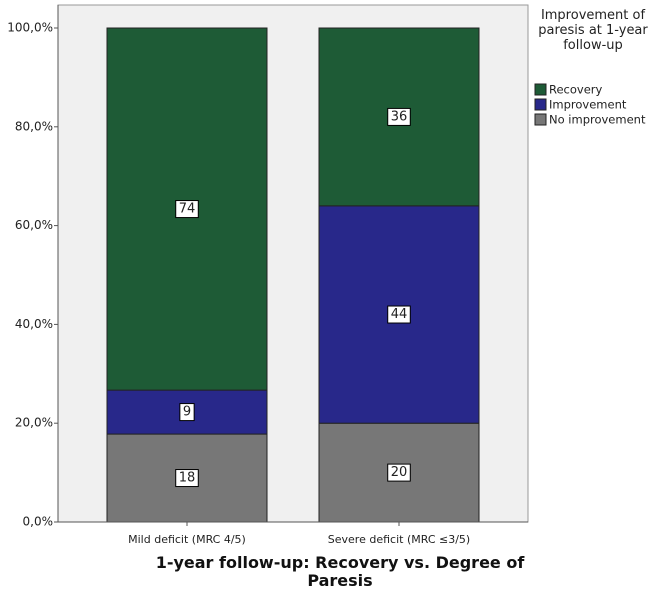 The width and height of the screenshot is (658, 594). I want to click on y-tick-label: 0,0%, so click(38, 522).